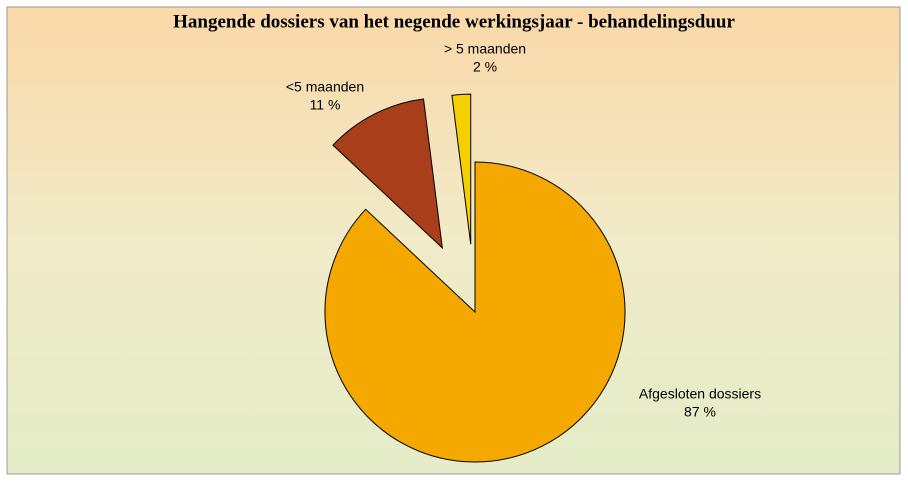  Describe the element at coordinates (485, 49) in the screenshot. I see `slice-label: > 5 maanden` at that location.